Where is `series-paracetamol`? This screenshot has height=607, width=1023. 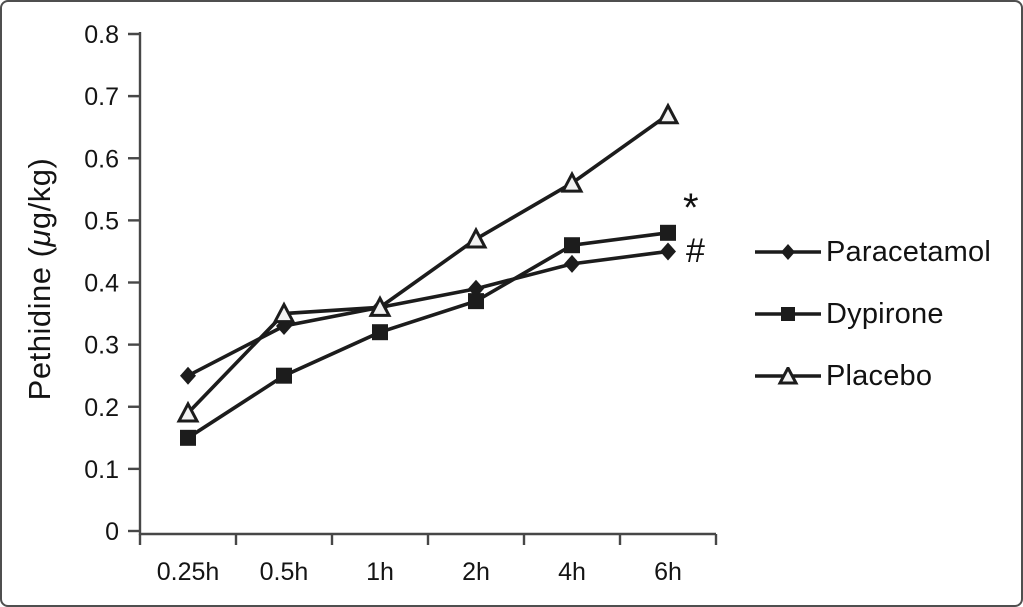
series-paracetamol is located at coordinates (428, 313).